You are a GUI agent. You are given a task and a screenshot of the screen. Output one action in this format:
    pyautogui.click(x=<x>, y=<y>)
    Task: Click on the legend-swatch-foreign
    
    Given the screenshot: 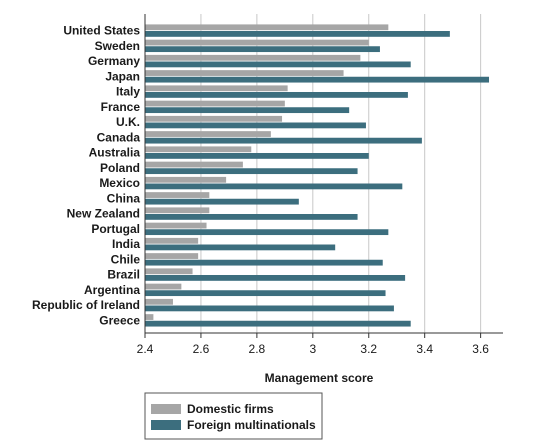 What is the action you would take?
    pyautogui.click(x=166, y=425)
    